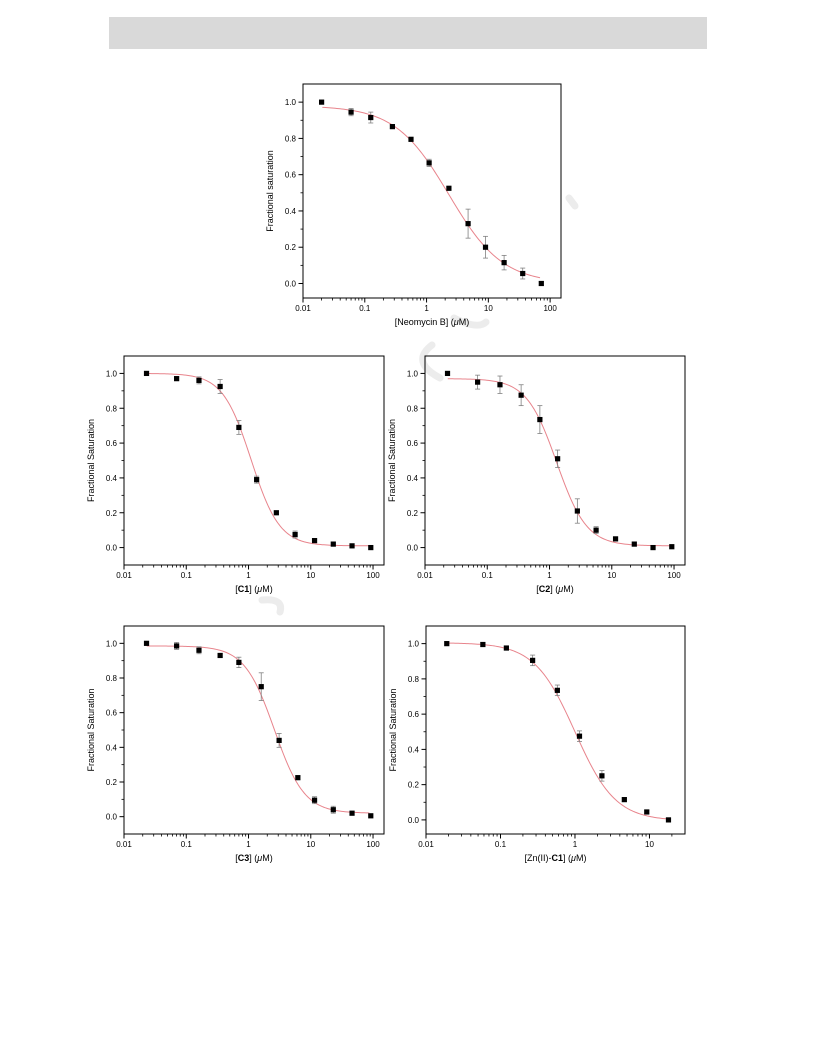 The image size is (816, 1056). Describe the element at coordinates (253, 858) in the screenshot. I see `x-axis-label: [C3] (μM)` at that location.